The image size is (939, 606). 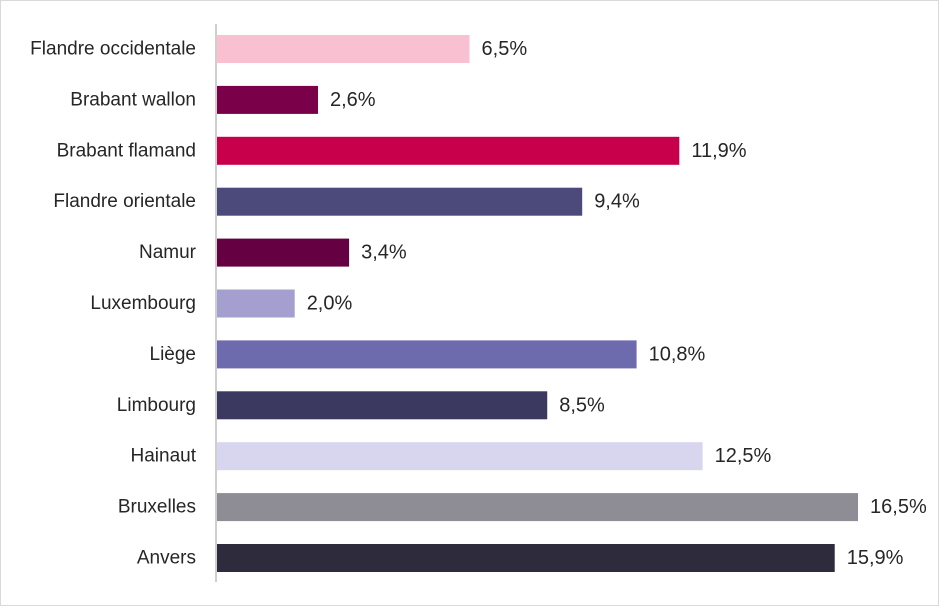 What do you see at coordinates (113, 49) in the screenshot?
I see `category-label: Flandre occidentale` at bounding box center [113, 49].